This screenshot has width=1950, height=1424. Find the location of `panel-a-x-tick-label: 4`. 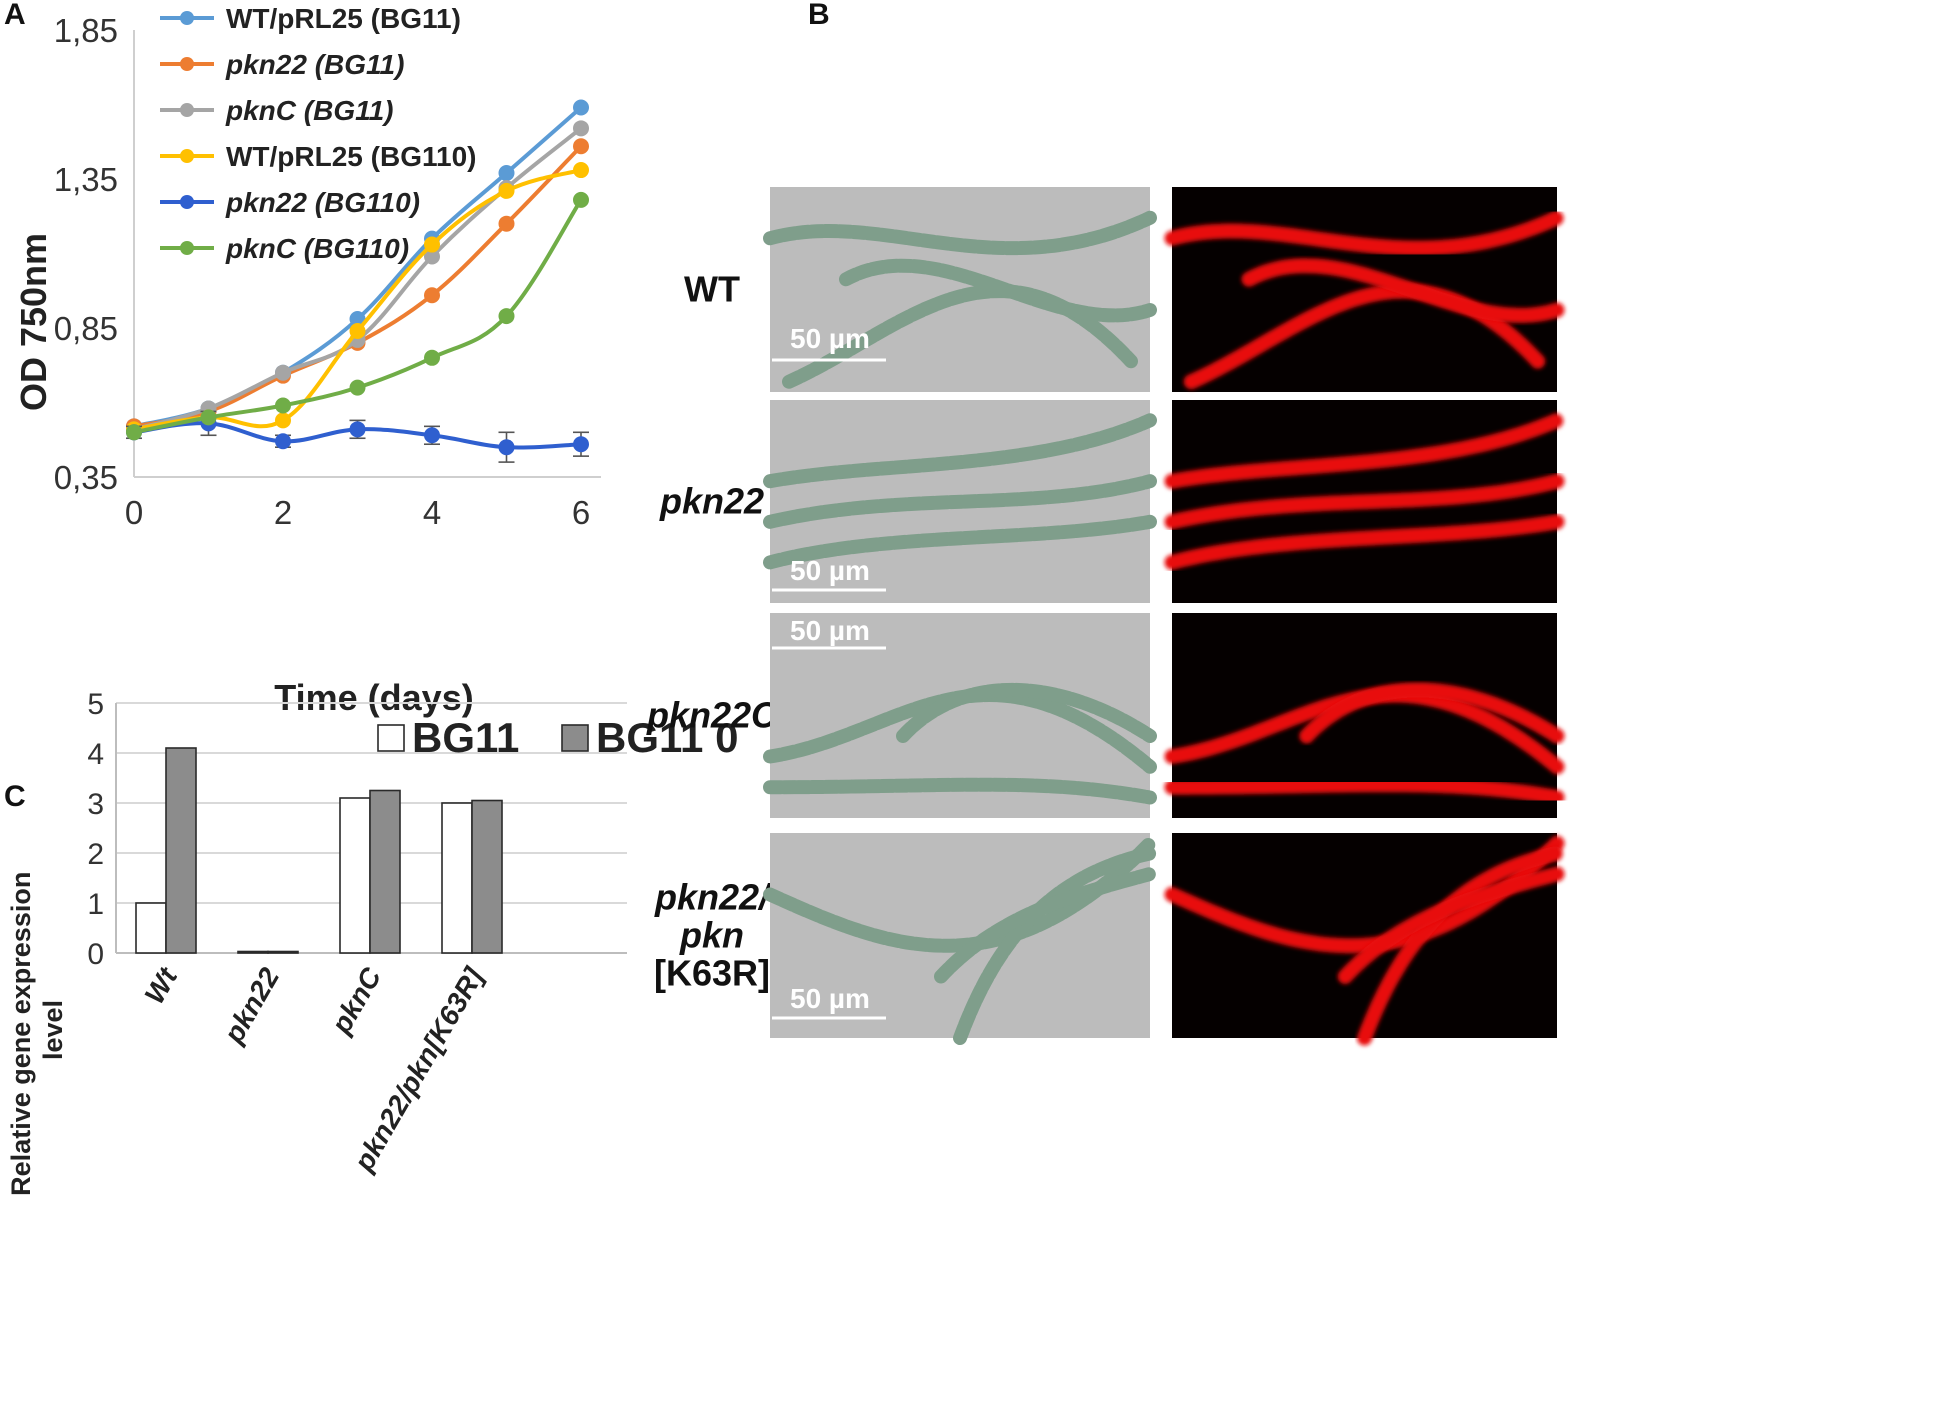

panel-a-x-tick-label: 4 is located at coordinates (432, 512).